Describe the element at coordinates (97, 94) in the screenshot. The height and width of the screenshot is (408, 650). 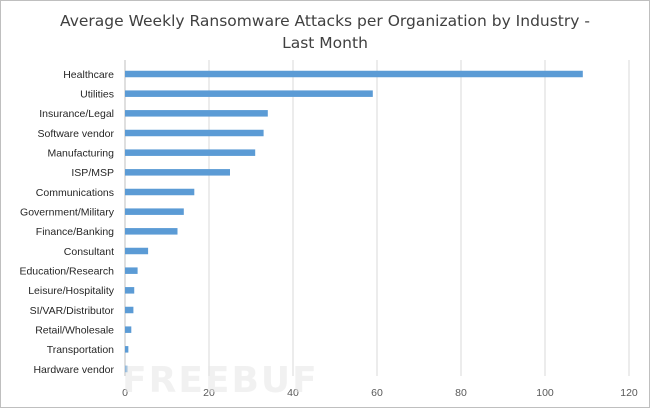
I see `category-label-1: Utilities` at that location.